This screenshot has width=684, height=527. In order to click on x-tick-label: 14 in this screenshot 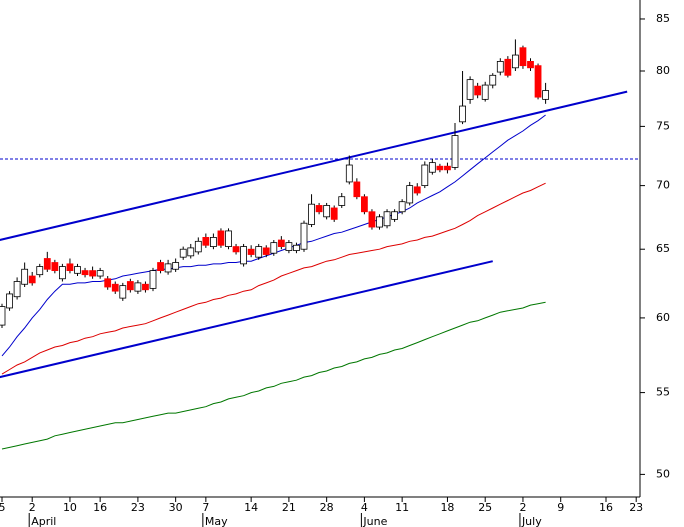, I will do `click(251, 507)`.